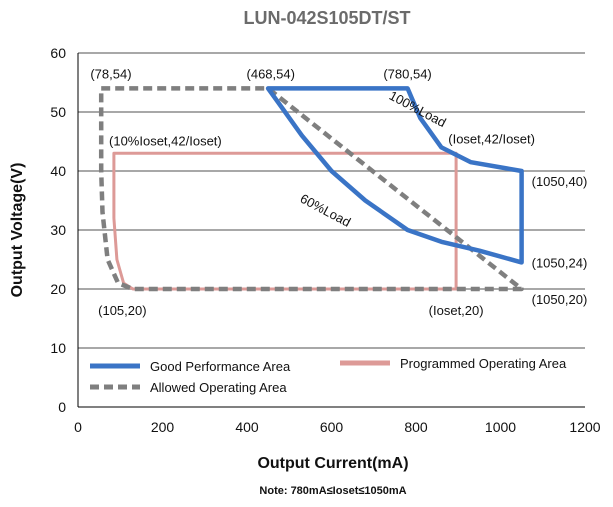  What do you see at coordinates (394, 175) in the screenshot?
I see `good-performance-area-line` at bounding box center [394, 175].